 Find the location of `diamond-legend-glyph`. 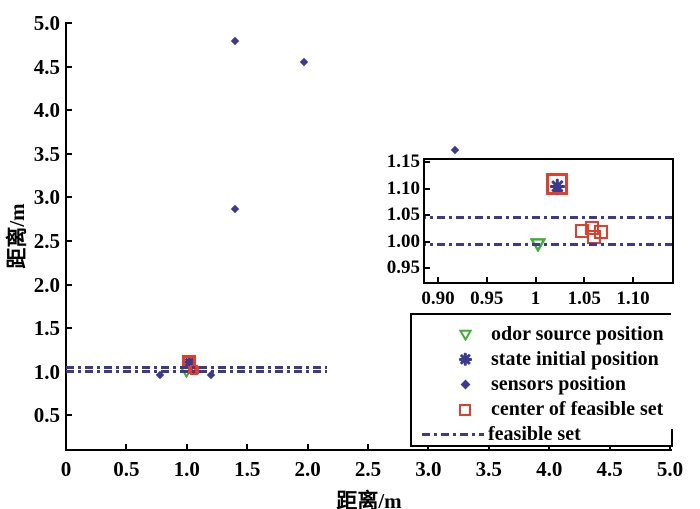

diamond-legend-glyph is located at coordinates (465, 384).